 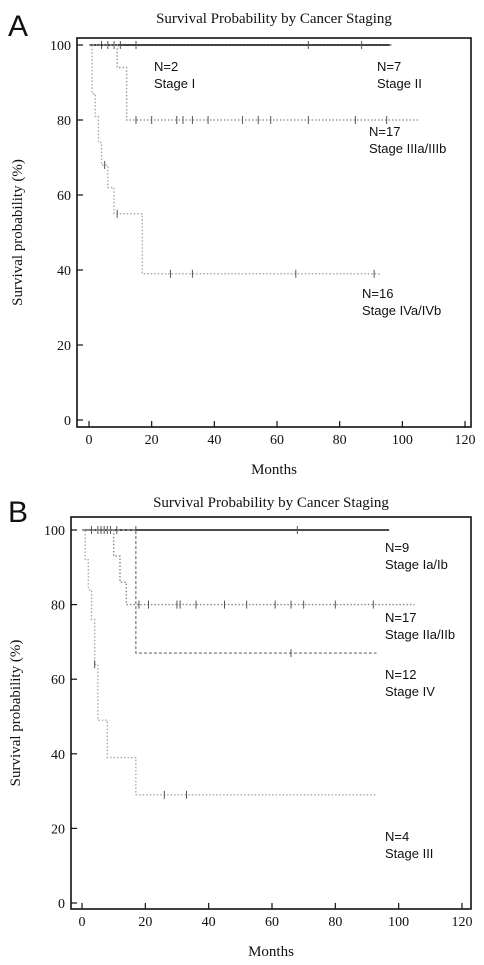 I want to click on series-name-label: Stage Ia/Ib, so click(x=416, y=564).